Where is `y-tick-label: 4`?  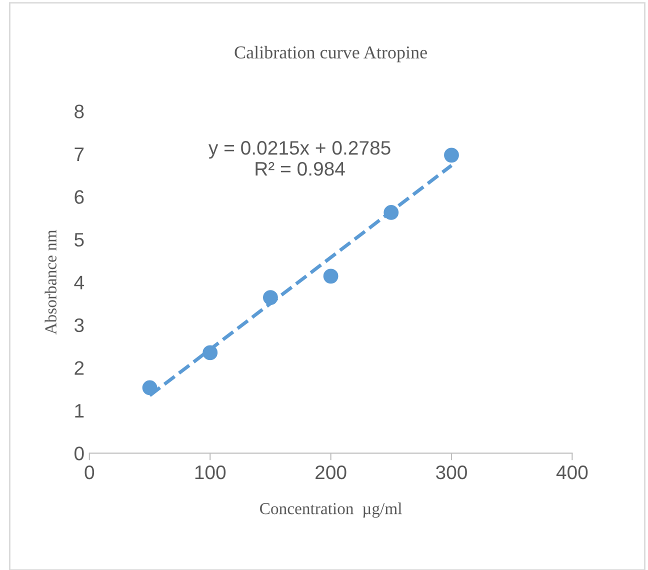
y-tick-label: 4 is located at coordinates (79, 283).